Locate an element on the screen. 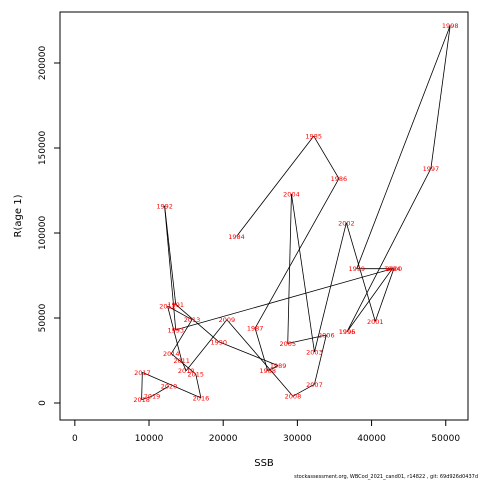 The image size is (480, 480). segment-2011-2012 is located at coordinates (175, 333).